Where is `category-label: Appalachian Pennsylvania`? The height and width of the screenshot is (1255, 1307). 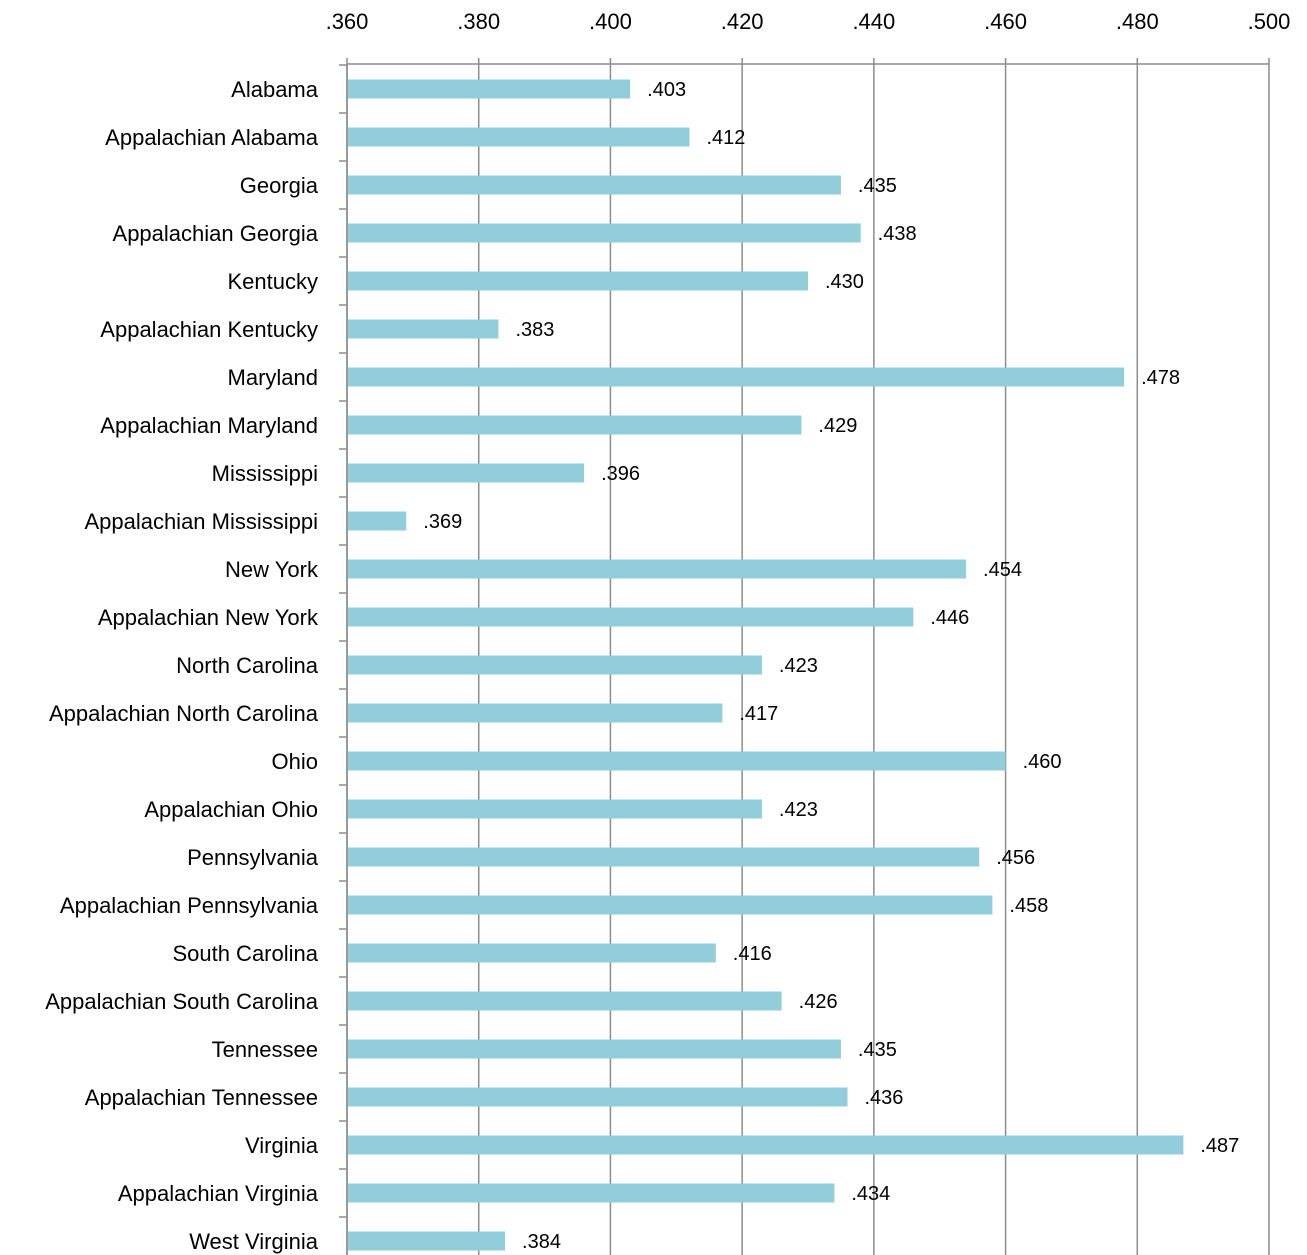 category-label: Appalachian Pennsylvania is located at coordinates (189, 905).